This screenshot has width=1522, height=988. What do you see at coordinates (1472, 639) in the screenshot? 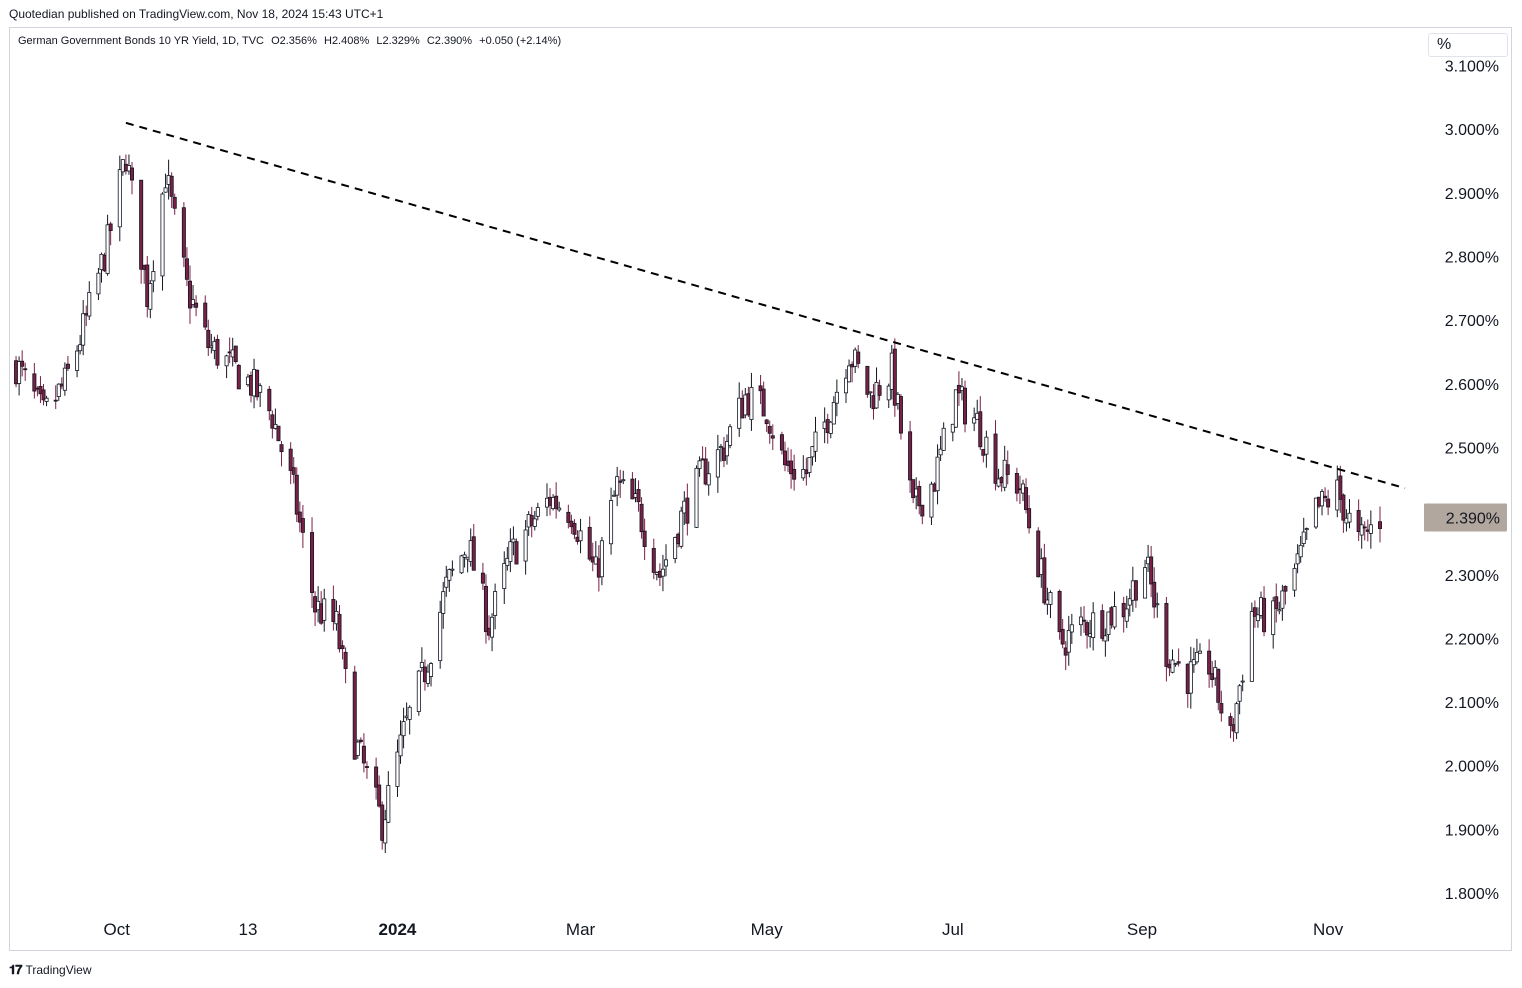
I see `y-tick-label: 2.200%` at bounding box center [1472, 639].